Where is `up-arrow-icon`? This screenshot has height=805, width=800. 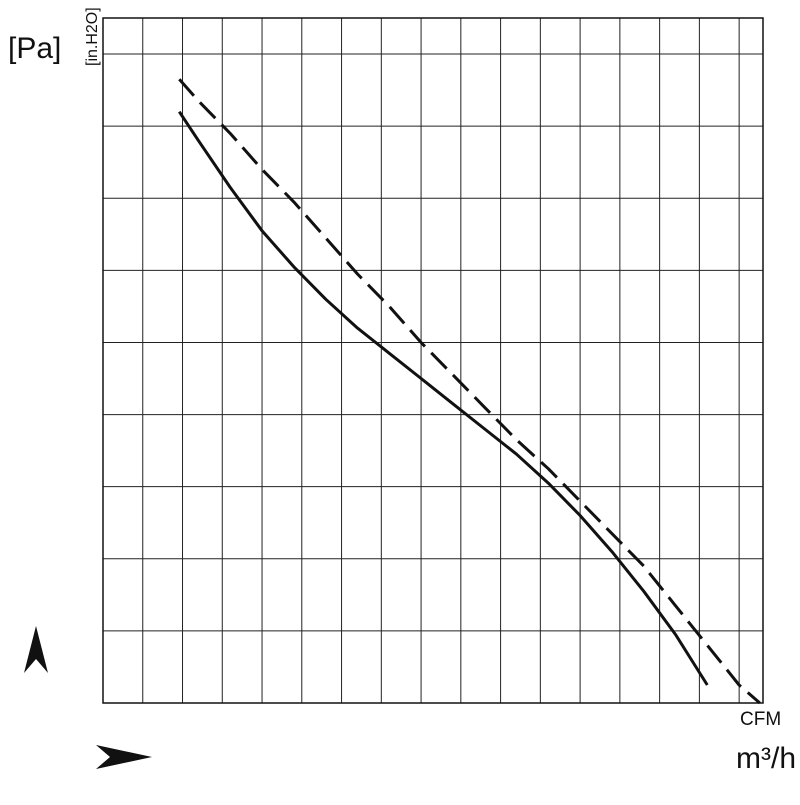 up-arrow-icon is located at coordinates (36, 649).